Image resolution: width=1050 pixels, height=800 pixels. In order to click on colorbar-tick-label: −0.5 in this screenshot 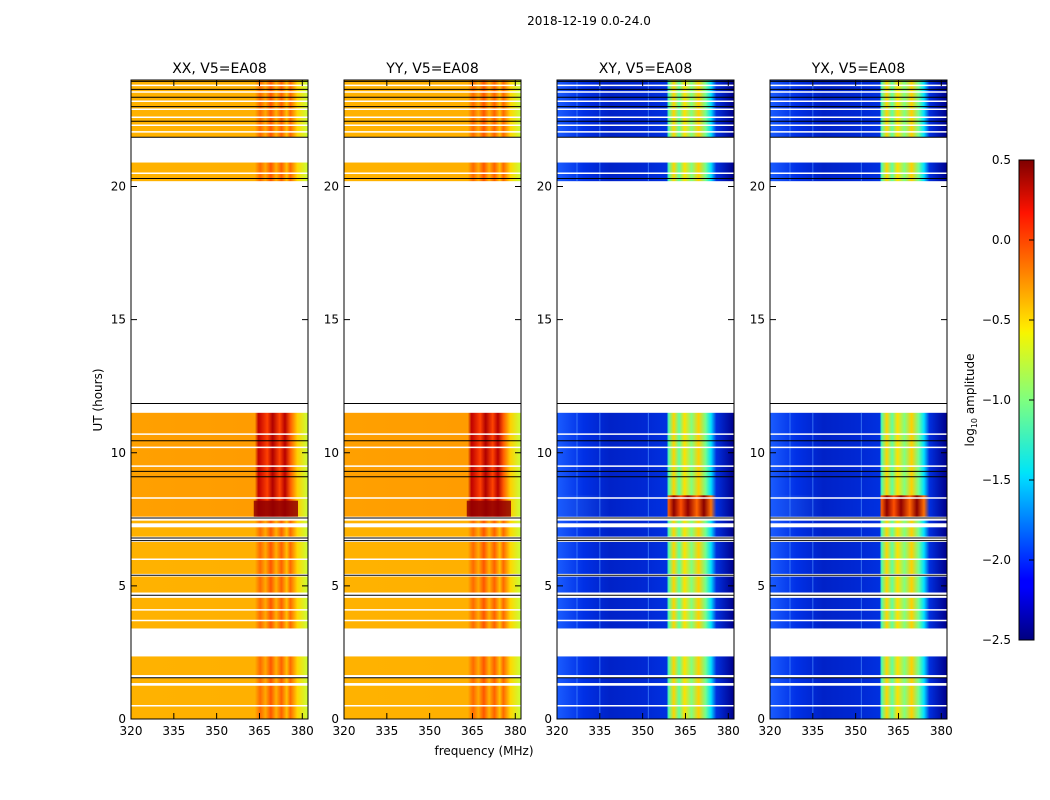, I will do `click(996, 320)`.